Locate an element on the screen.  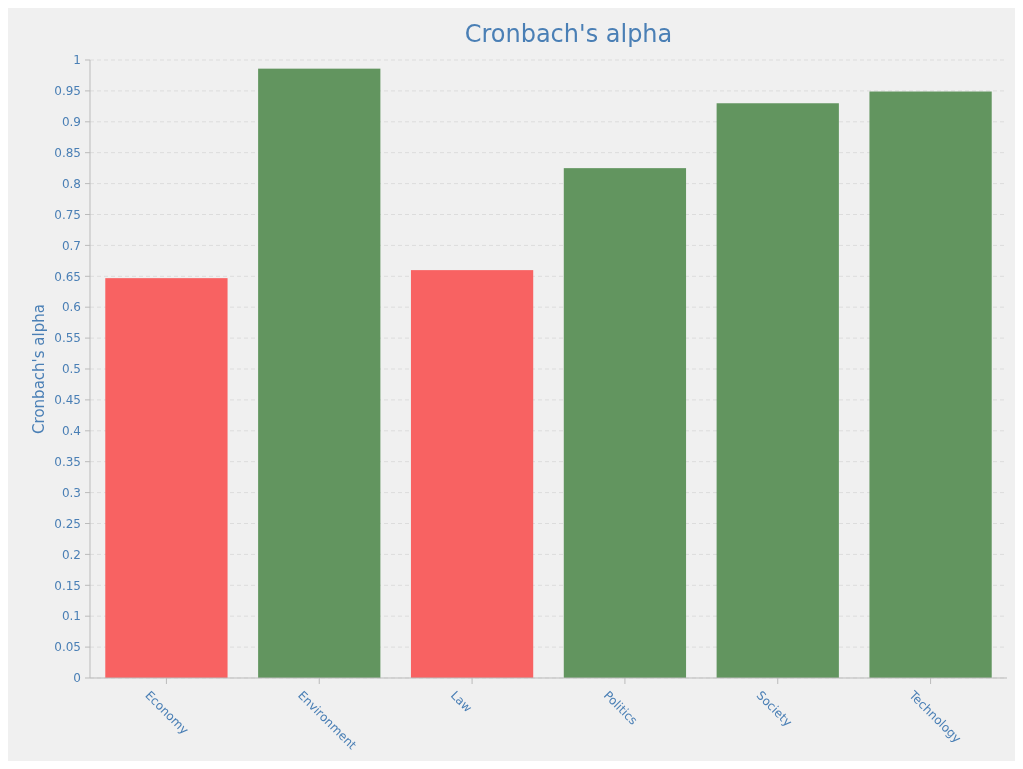
y-axis-title: Cronbach's alpha is located at coordinates (39, 369).